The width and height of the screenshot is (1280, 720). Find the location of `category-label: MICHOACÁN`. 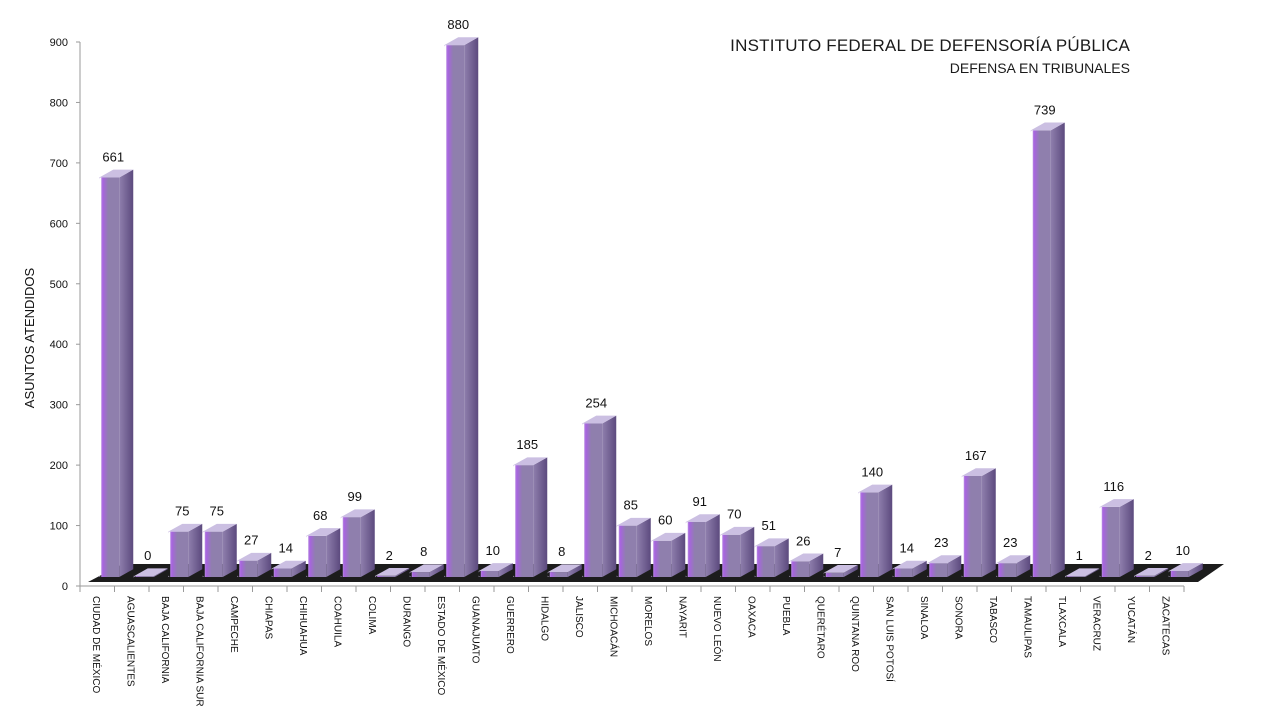

category-label: MICHOACÁN is located at coordinates (614, 626).